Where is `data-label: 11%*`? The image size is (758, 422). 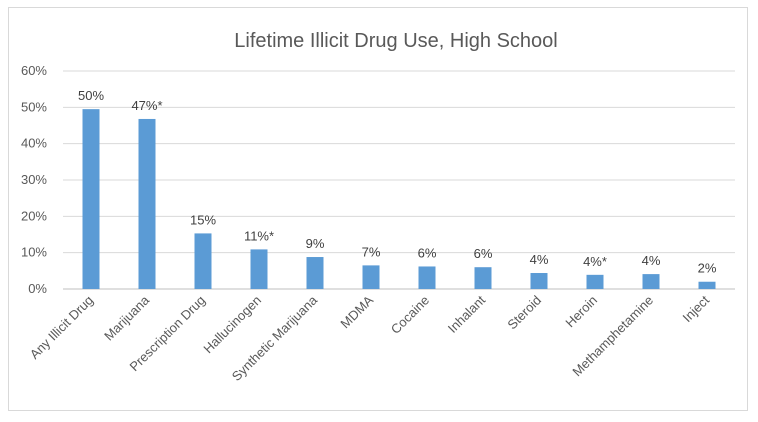
data-label: 11%* is located at coordinates (259, 235).